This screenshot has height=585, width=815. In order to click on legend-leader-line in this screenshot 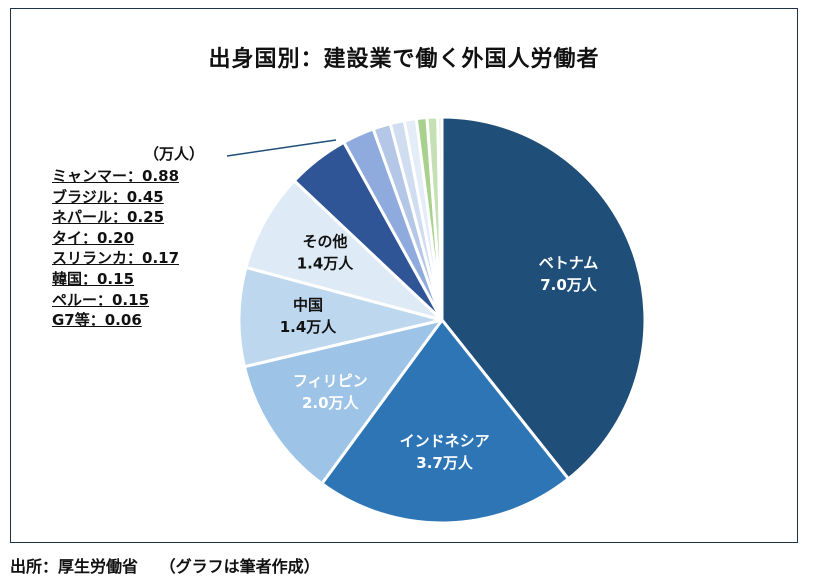, I will do `click(281, 148)`.